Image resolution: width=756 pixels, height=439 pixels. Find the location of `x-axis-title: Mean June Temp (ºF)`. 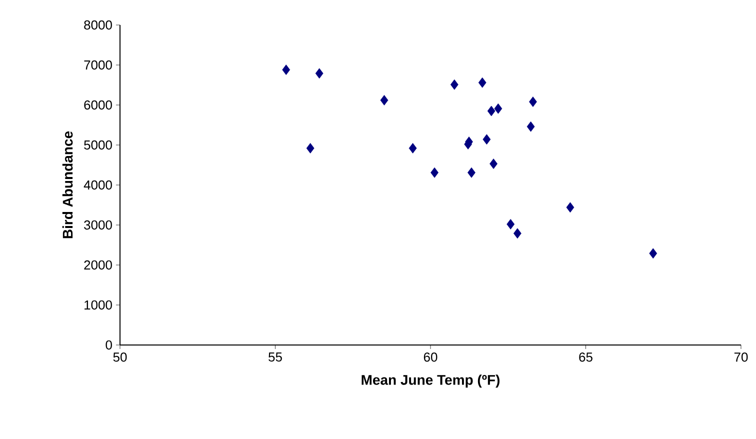

x-axis-title: Mean June Temp (ºF) is located at coordinates (431, 381).